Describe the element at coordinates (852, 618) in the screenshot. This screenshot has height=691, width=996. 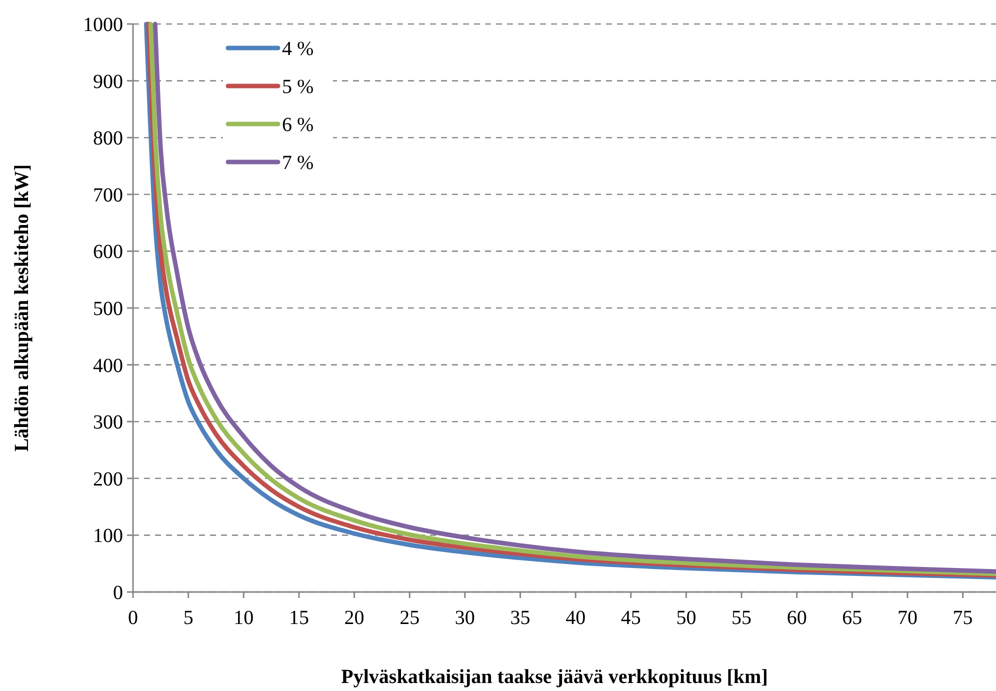
I see `x-tick-label: 65` at that location.